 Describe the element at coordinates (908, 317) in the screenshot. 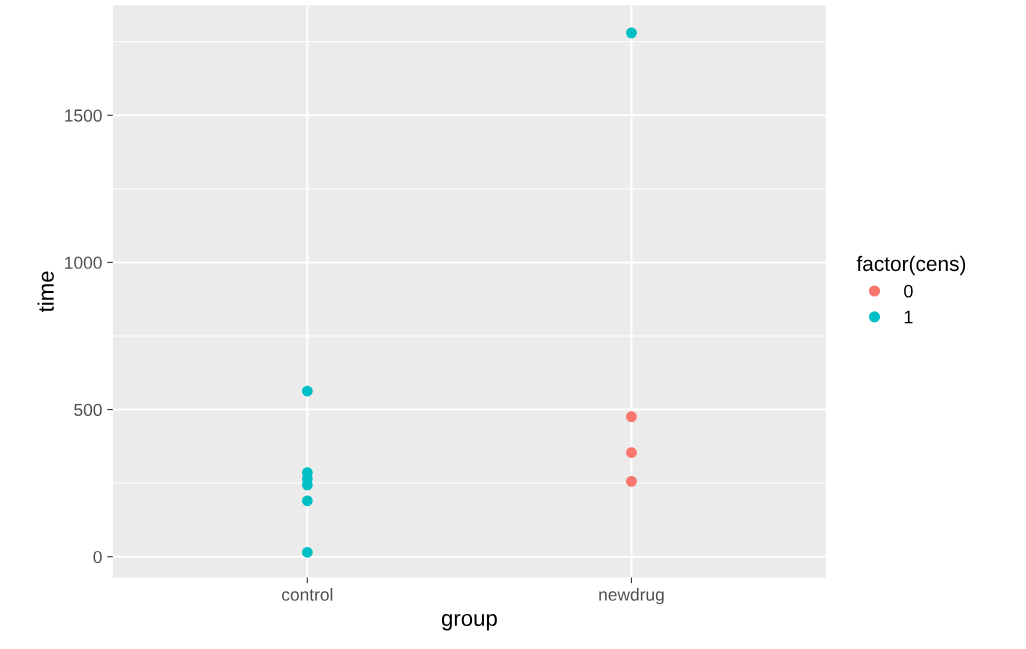

I see `legend-label: 1` at that location.